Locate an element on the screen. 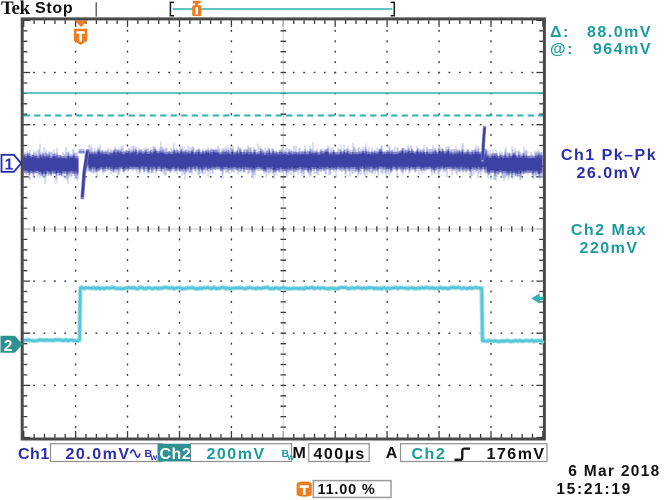 This screenshot has width=666, height=500. svg-text: 2 is located at coordinates (8, 346).